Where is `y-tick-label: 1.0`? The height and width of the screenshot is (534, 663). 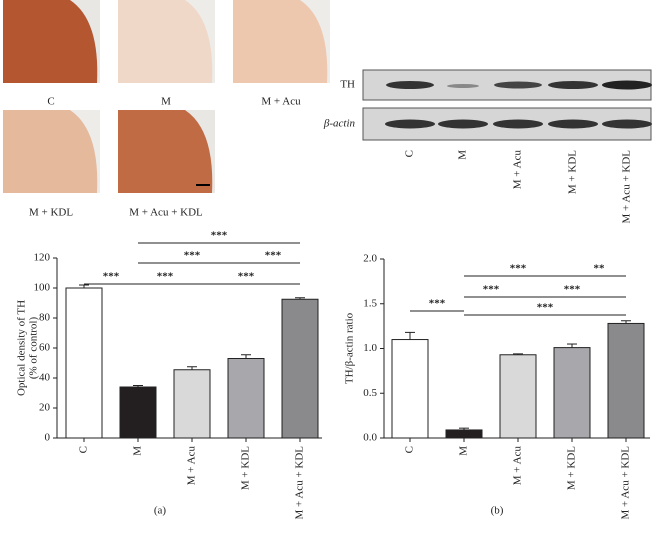
y-tick-label: 1.0 is located at coordinates (370, 348).